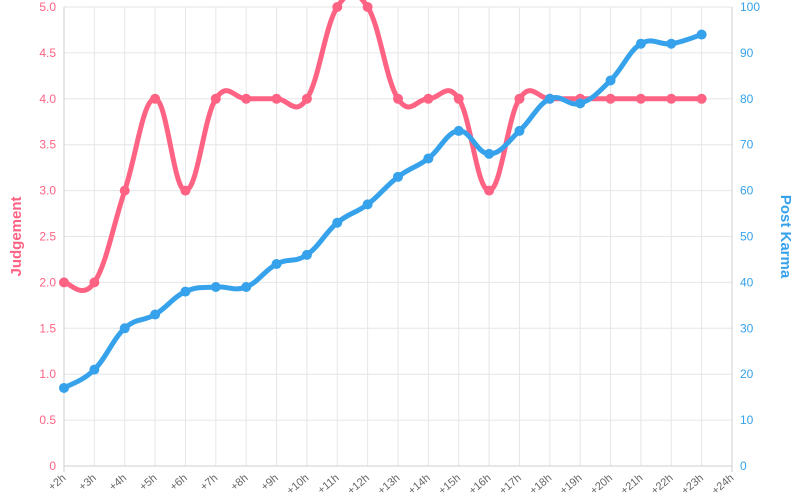  I want to click on right-tick-label: 50, so click(747, 237).